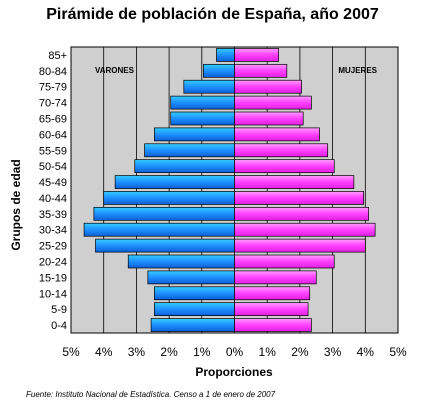 This screenshot has width=425, height=406. I want to click on x-tick-label: 0%, so click(235, 352).